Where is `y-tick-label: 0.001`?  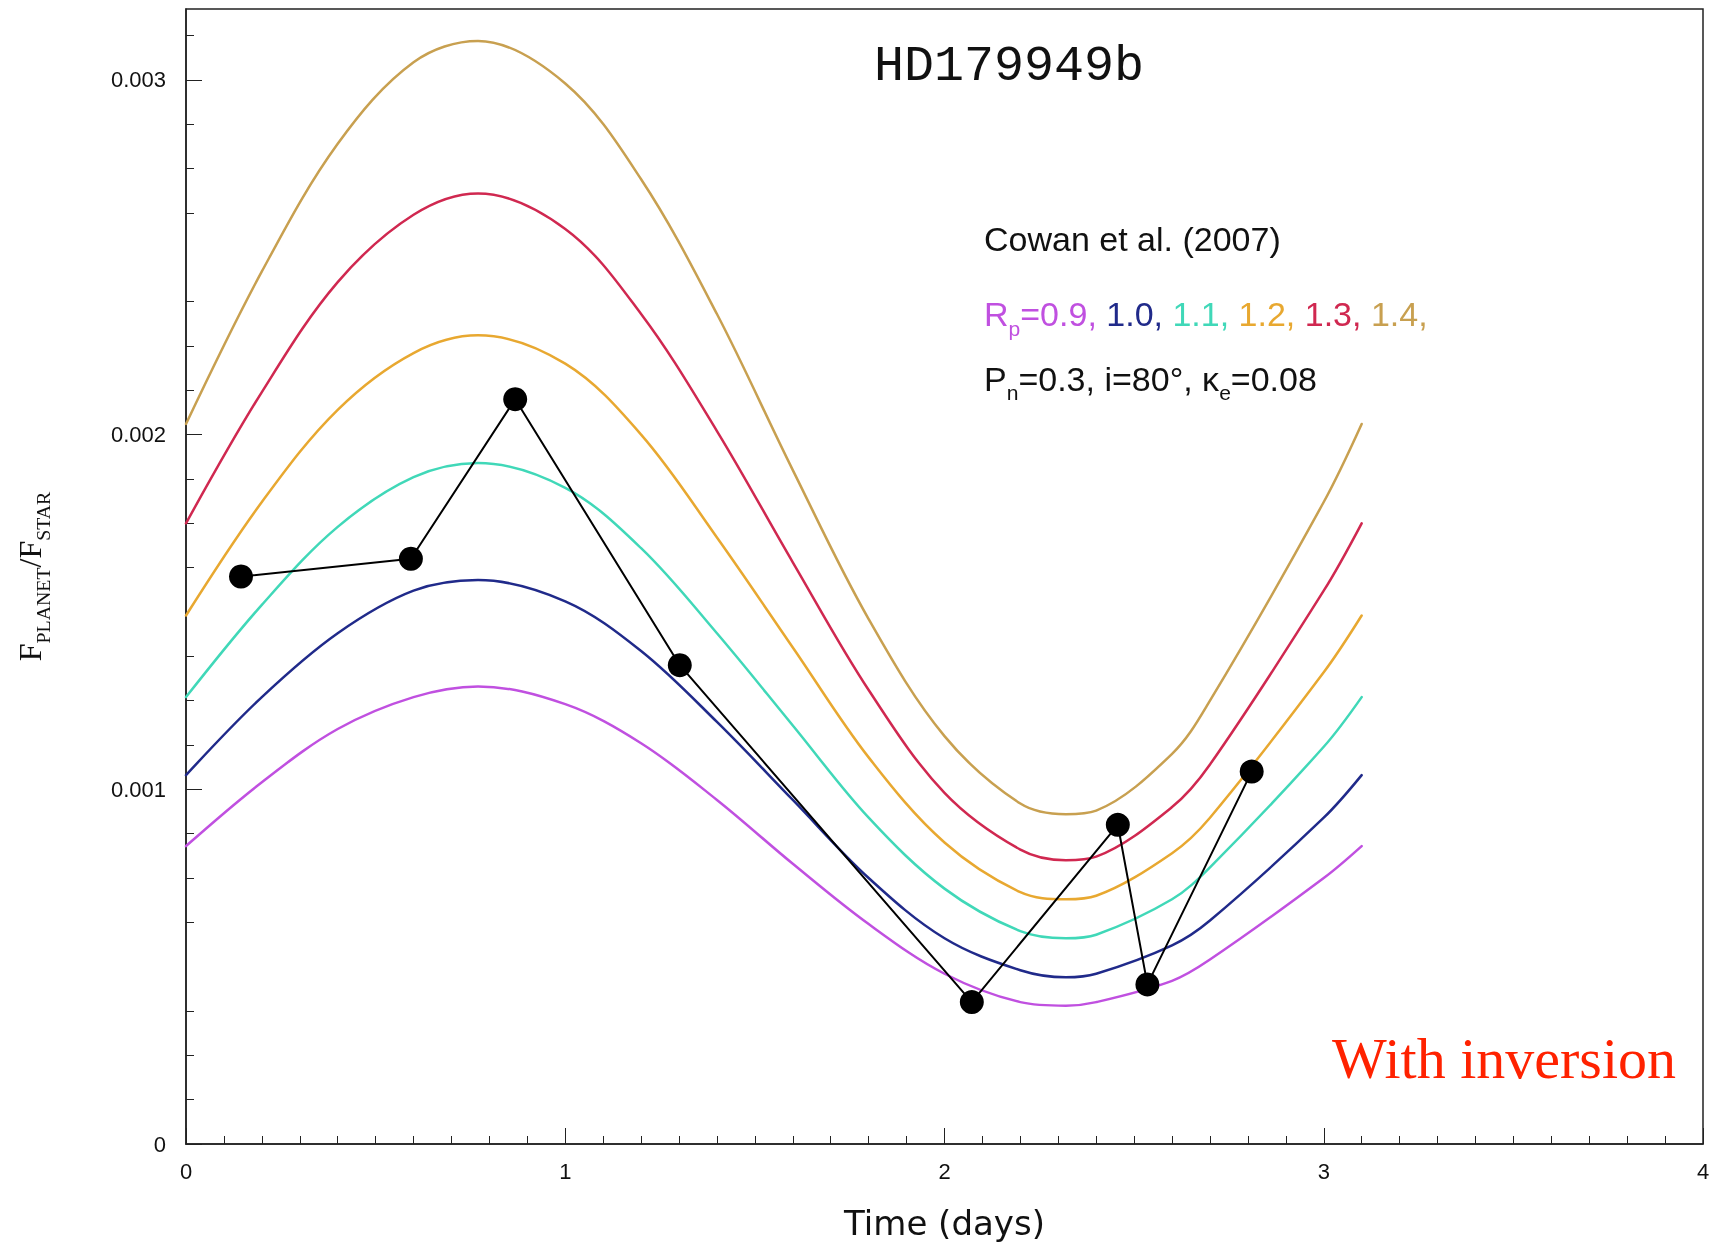
y-tick-label: 0.001 is located at coordinates (138, 789).